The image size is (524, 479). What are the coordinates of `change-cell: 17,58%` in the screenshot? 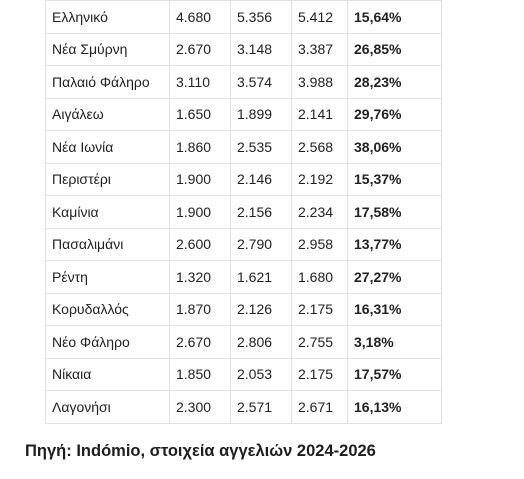 It's located at (394, 212).